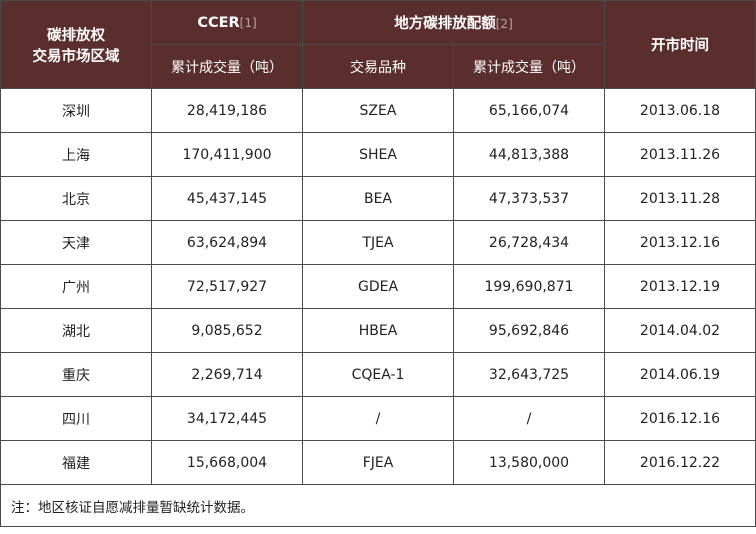 The image size is (756, 534). What do you see at coordinates (680, 374) in the screenshot?
I see `open-date-cell: 2014.06.19` at bounding box center [680, 374].